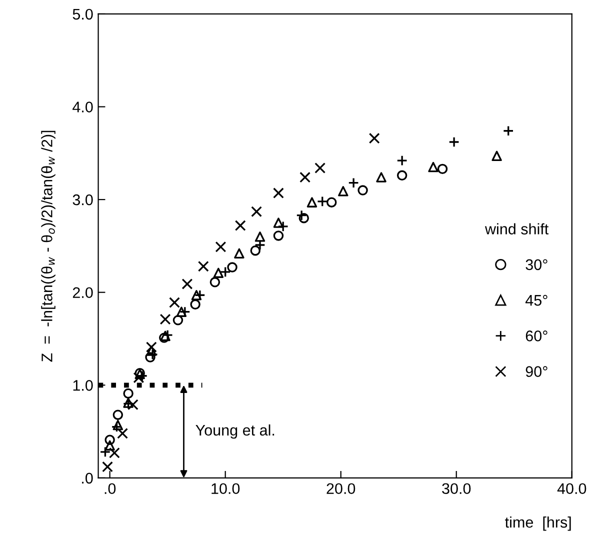  I want to click on y-tick-label: 3.0, so click(82, 200).